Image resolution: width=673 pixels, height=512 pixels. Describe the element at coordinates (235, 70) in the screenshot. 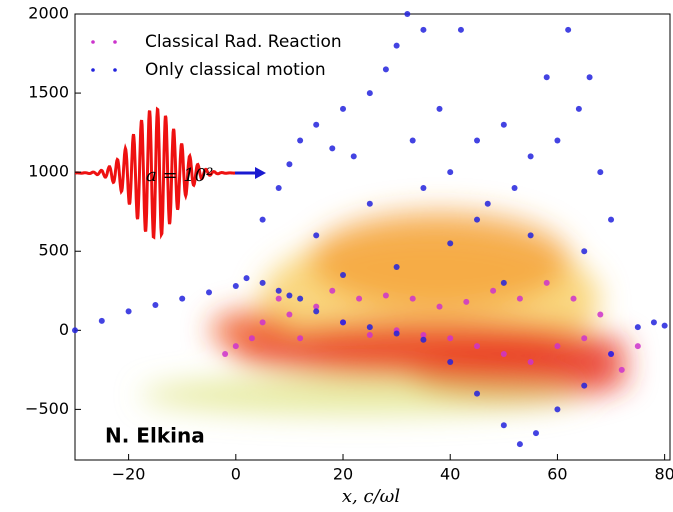

I see `legend-label: Only classical motion` at that location.